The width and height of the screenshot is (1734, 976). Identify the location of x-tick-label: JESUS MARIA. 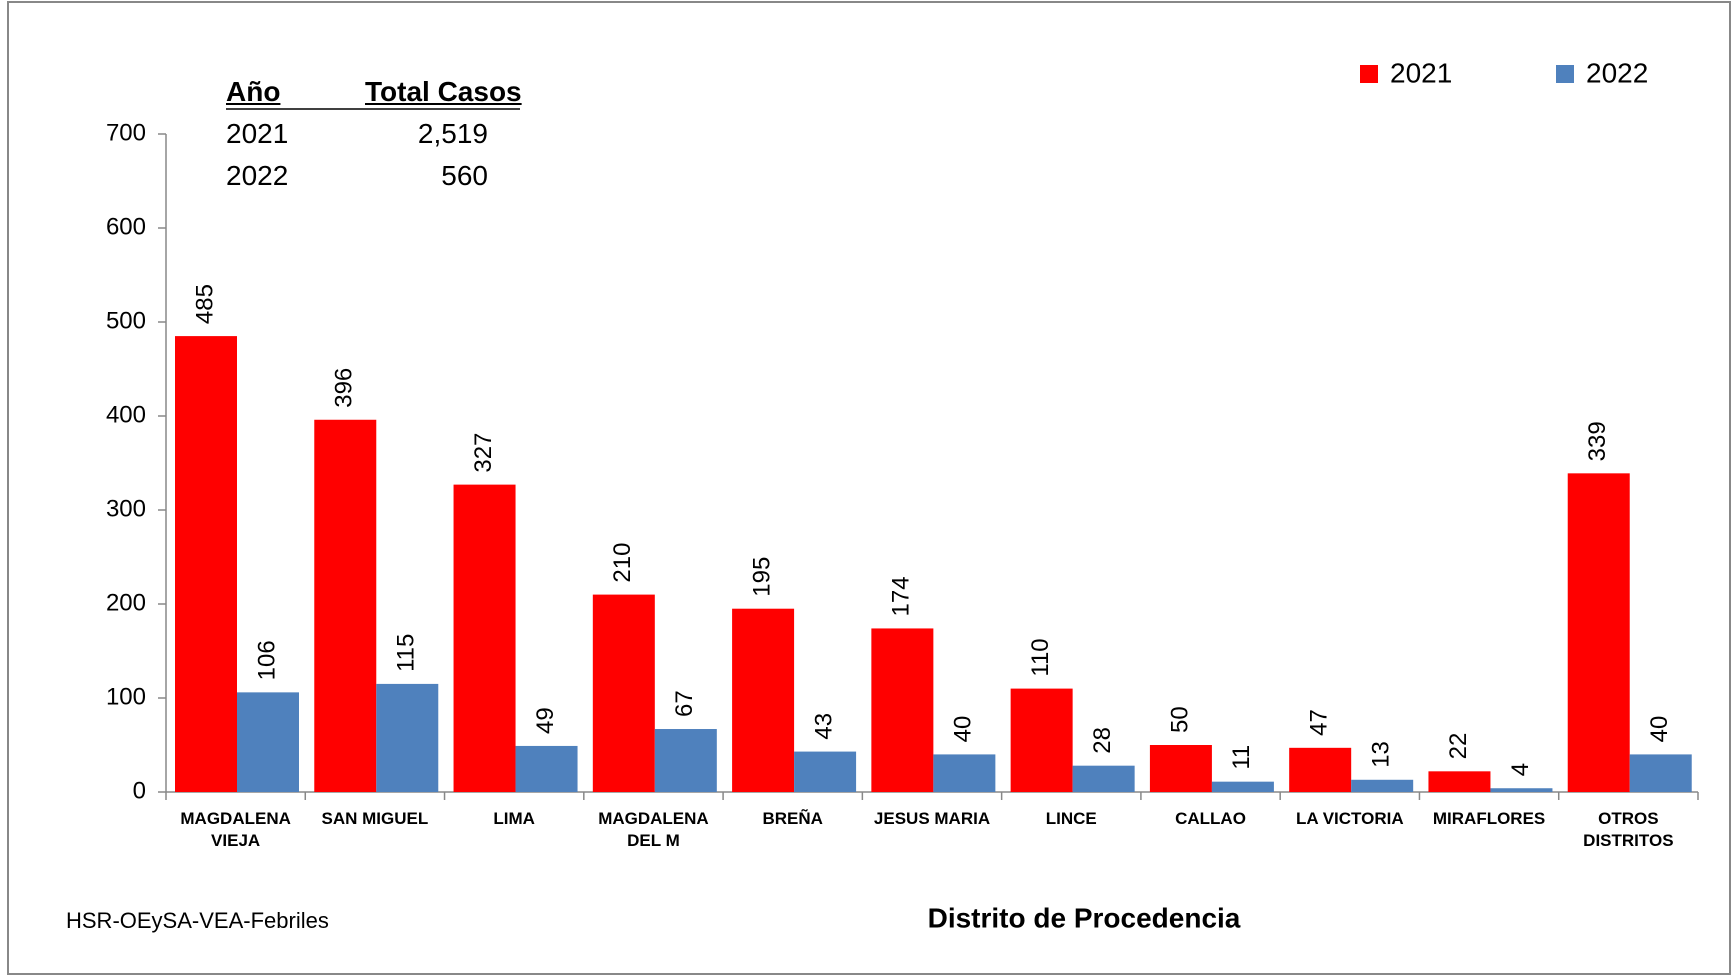
(932, 818).